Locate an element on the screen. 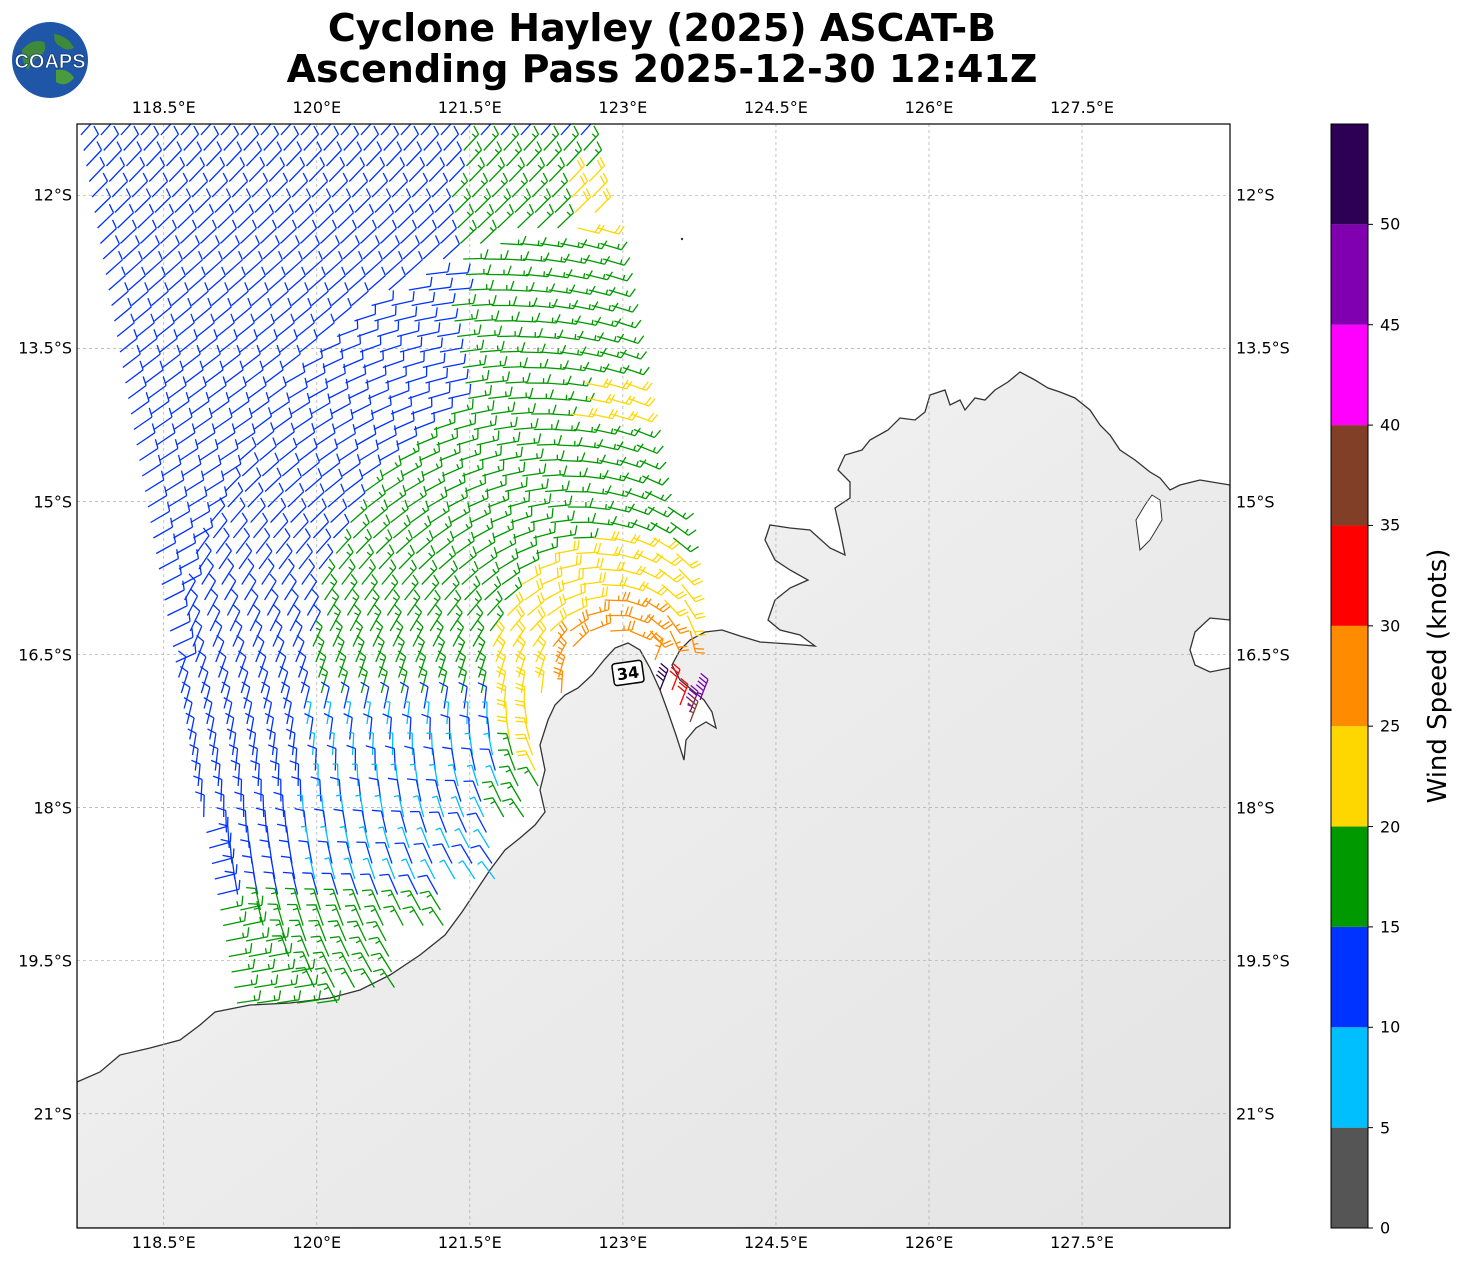  colorbar-bin is located at coordinates (1349, 475).